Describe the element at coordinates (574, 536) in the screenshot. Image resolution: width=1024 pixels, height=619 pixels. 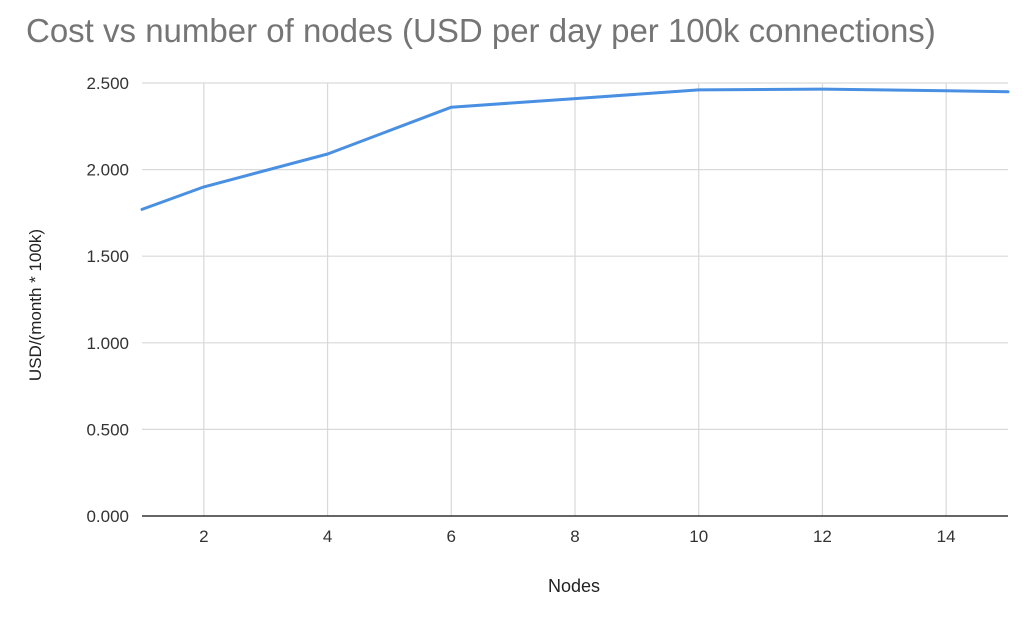
I see `x-tick-label: 8` at that location.